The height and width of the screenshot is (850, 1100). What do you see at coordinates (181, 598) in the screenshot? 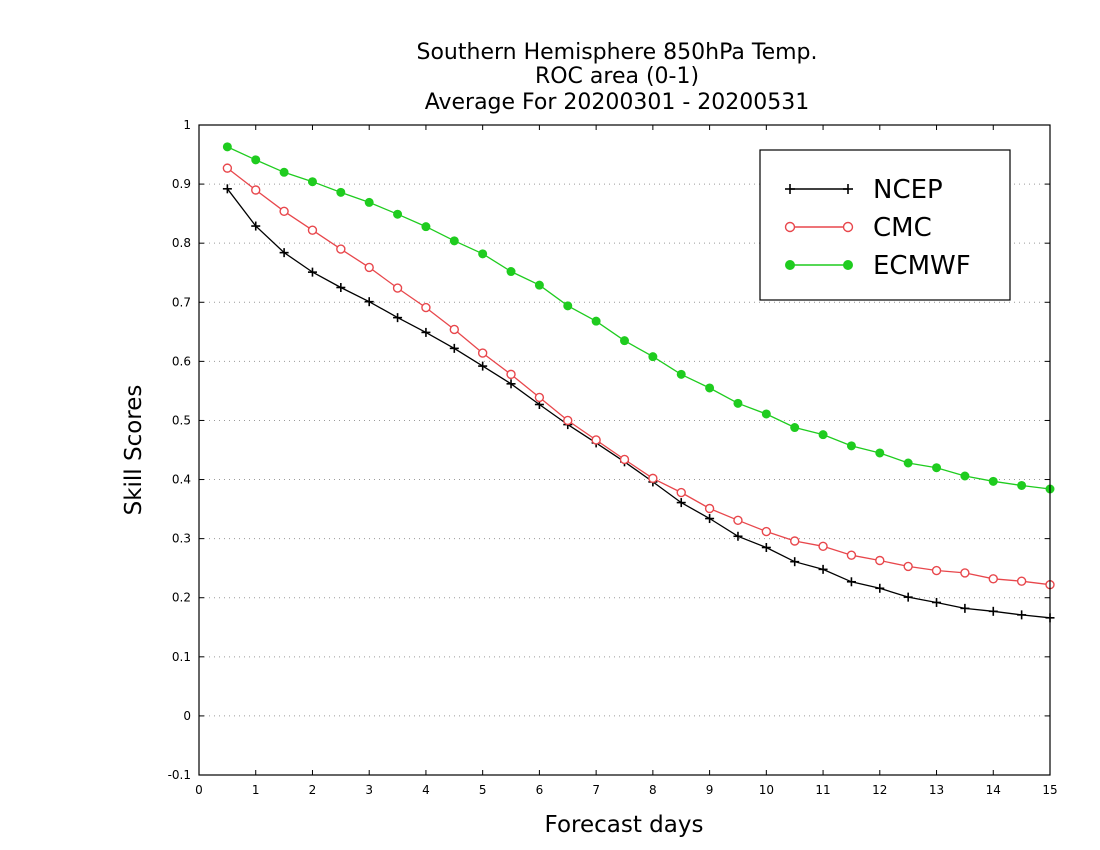
I see `y-tick-label-3: 0.2` at bounding box center [181, 598].